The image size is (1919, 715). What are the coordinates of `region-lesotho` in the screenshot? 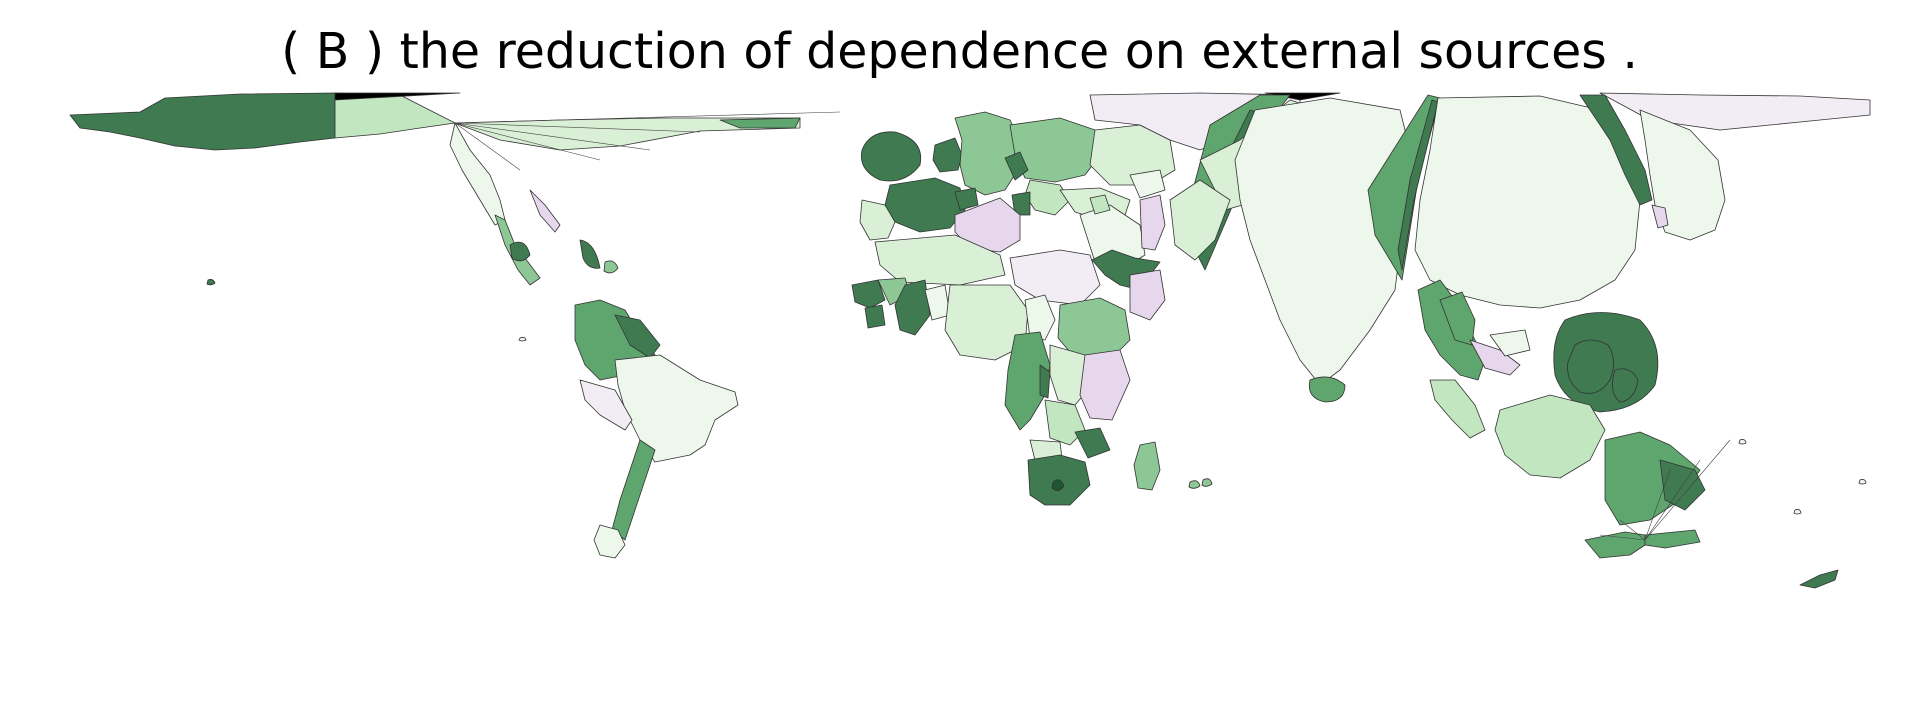 It's located at (1058, 485).